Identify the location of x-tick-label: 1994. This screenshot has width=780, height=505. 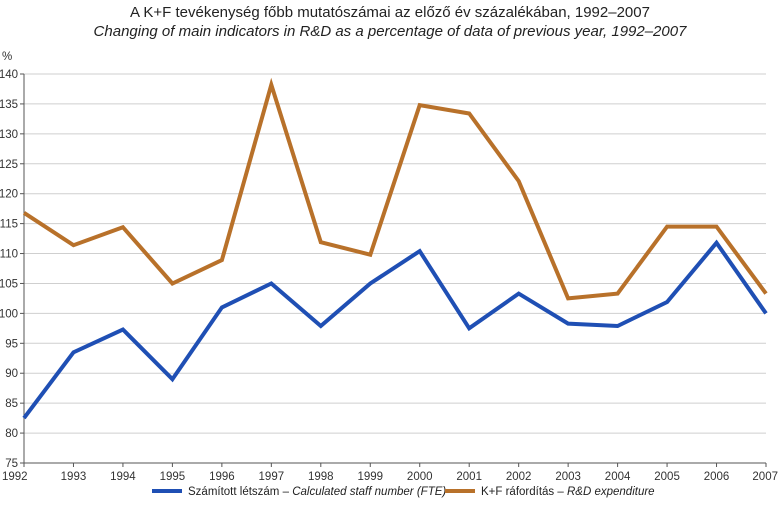
(123, 477).